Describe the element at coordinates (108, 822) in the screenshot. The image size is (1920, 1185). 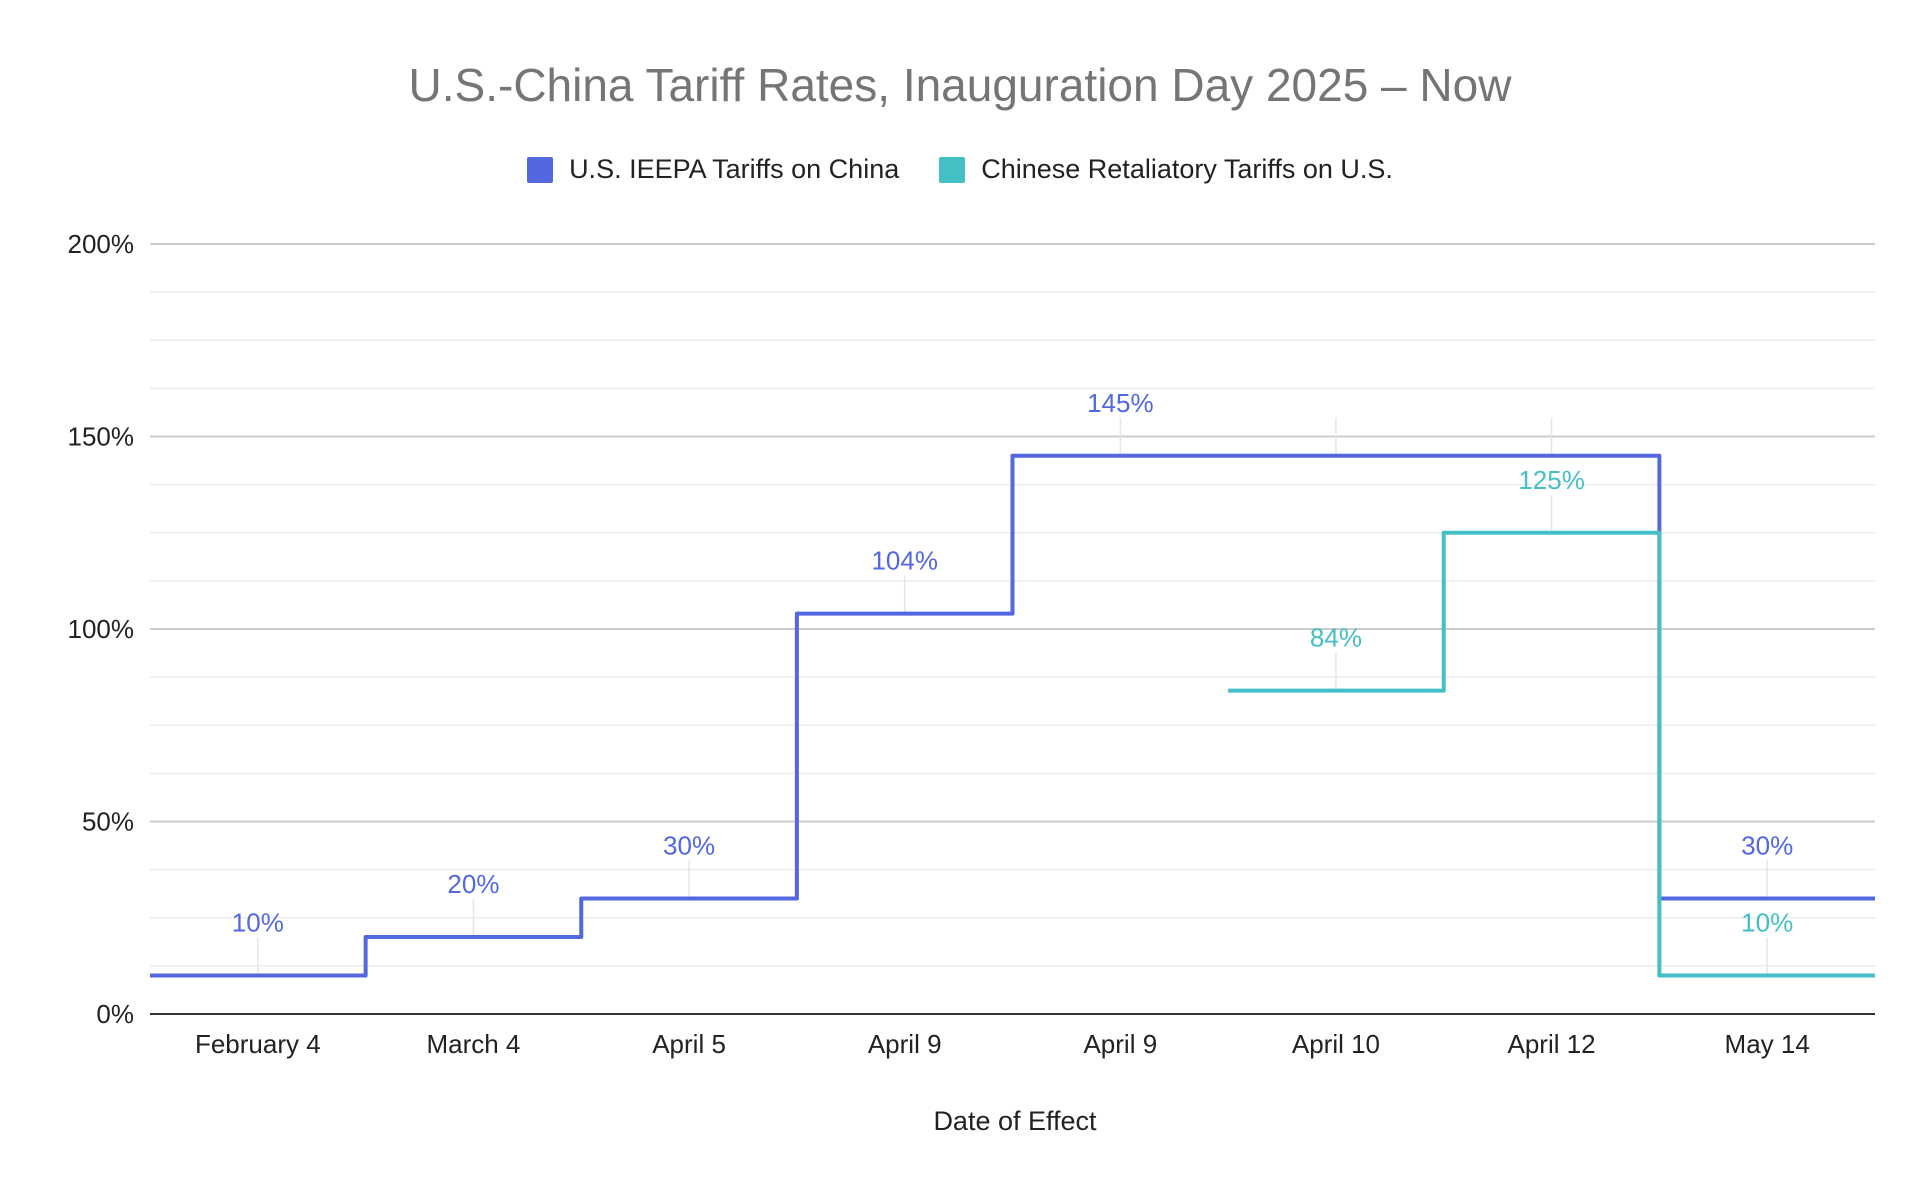
I see `y-tick-label: 50%` at that location.